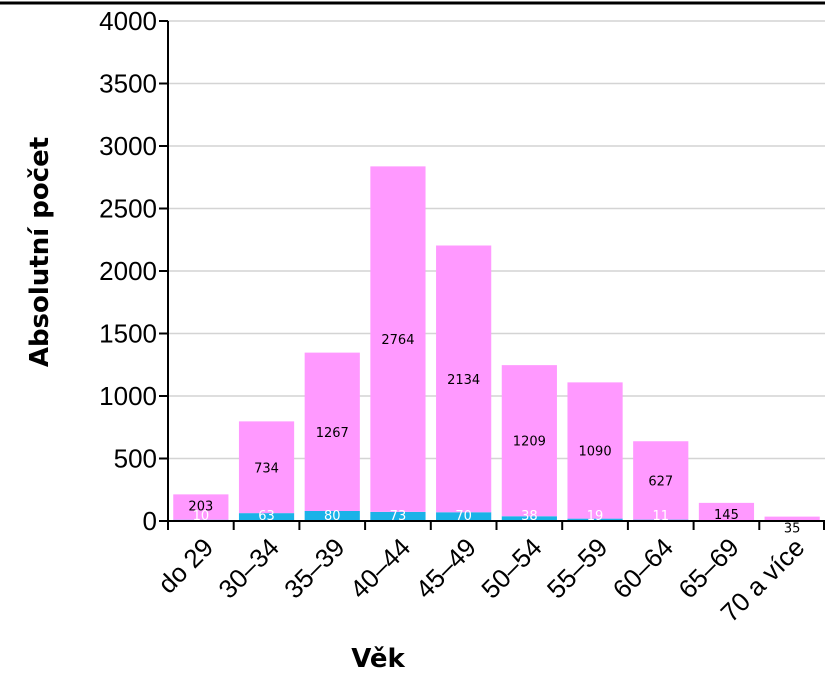  What do you see at coordinates (128, 209) in the screenshot?
I see `y-tick-label: 2500` at bounding box center [128, 209].